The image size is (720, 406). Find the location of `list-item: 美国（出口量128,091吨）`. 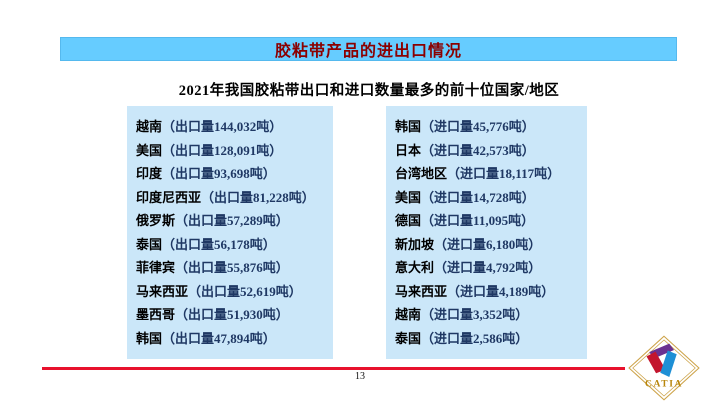

list-item: 美国（出口量128,091吨） is located at coordinates (234, 150).